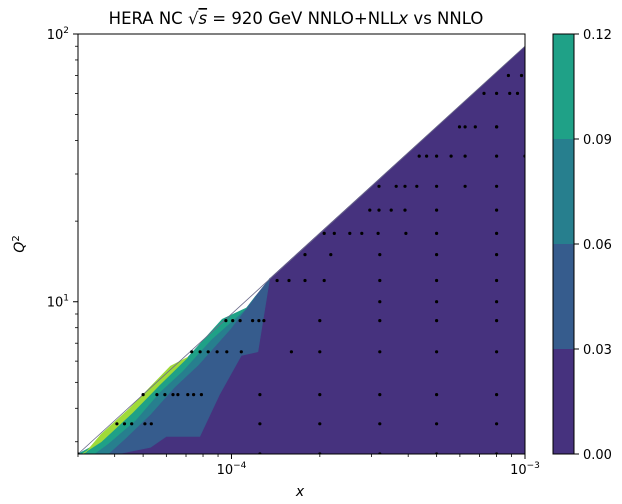 The image size is (622, 504). What do you see at coordinates (58, 34) in the screenshot?
I see `y-tick-label: 10²` at bounding box center [58, 34].